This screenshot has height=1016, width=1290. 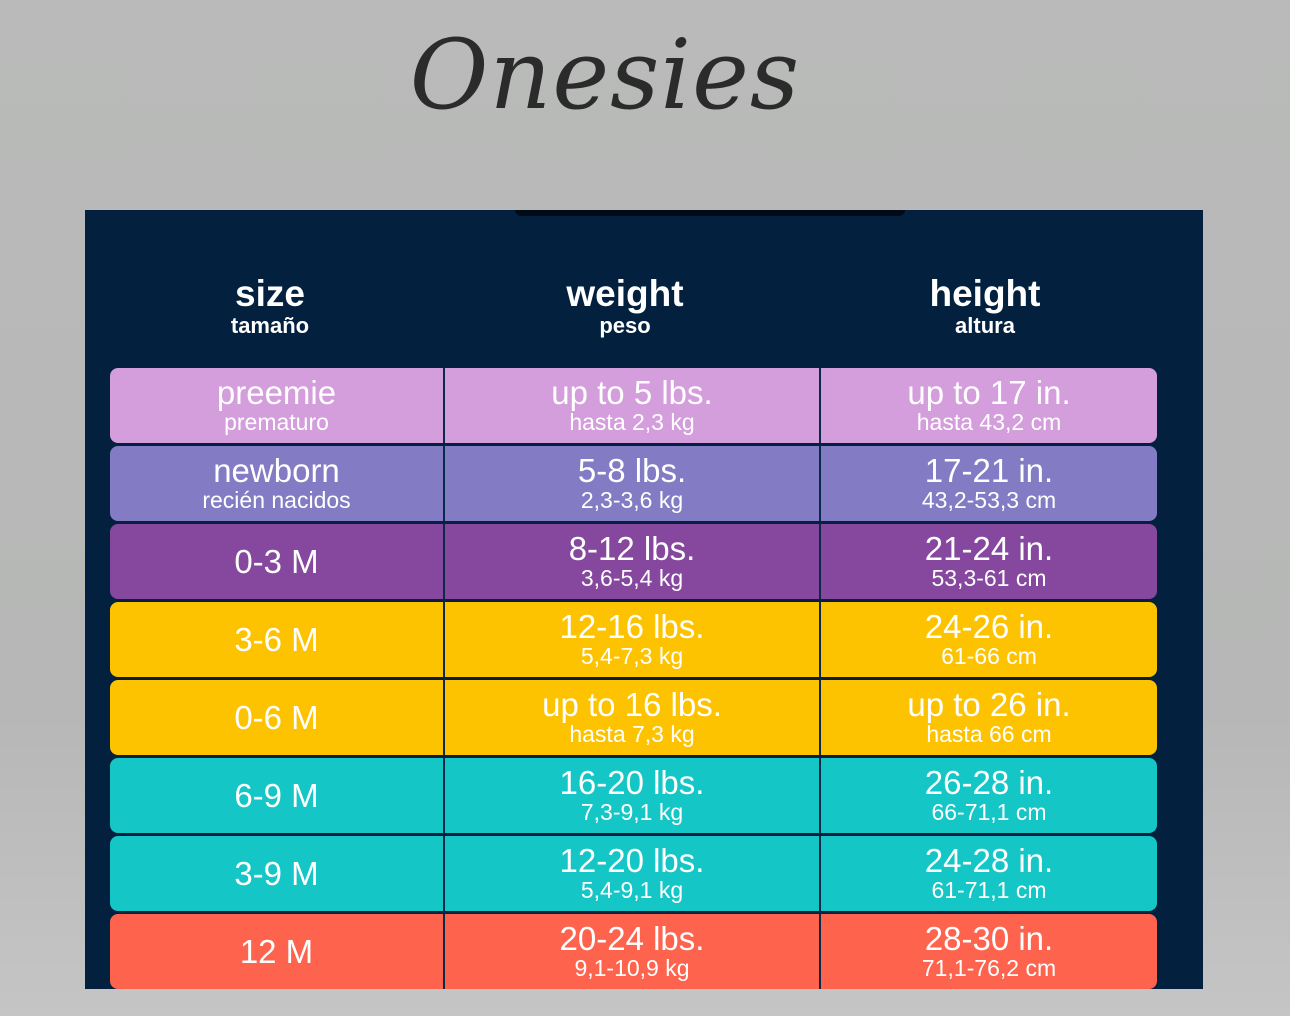 I want to click on size-cell: preemie prematuro, so click(x=276, y=405).